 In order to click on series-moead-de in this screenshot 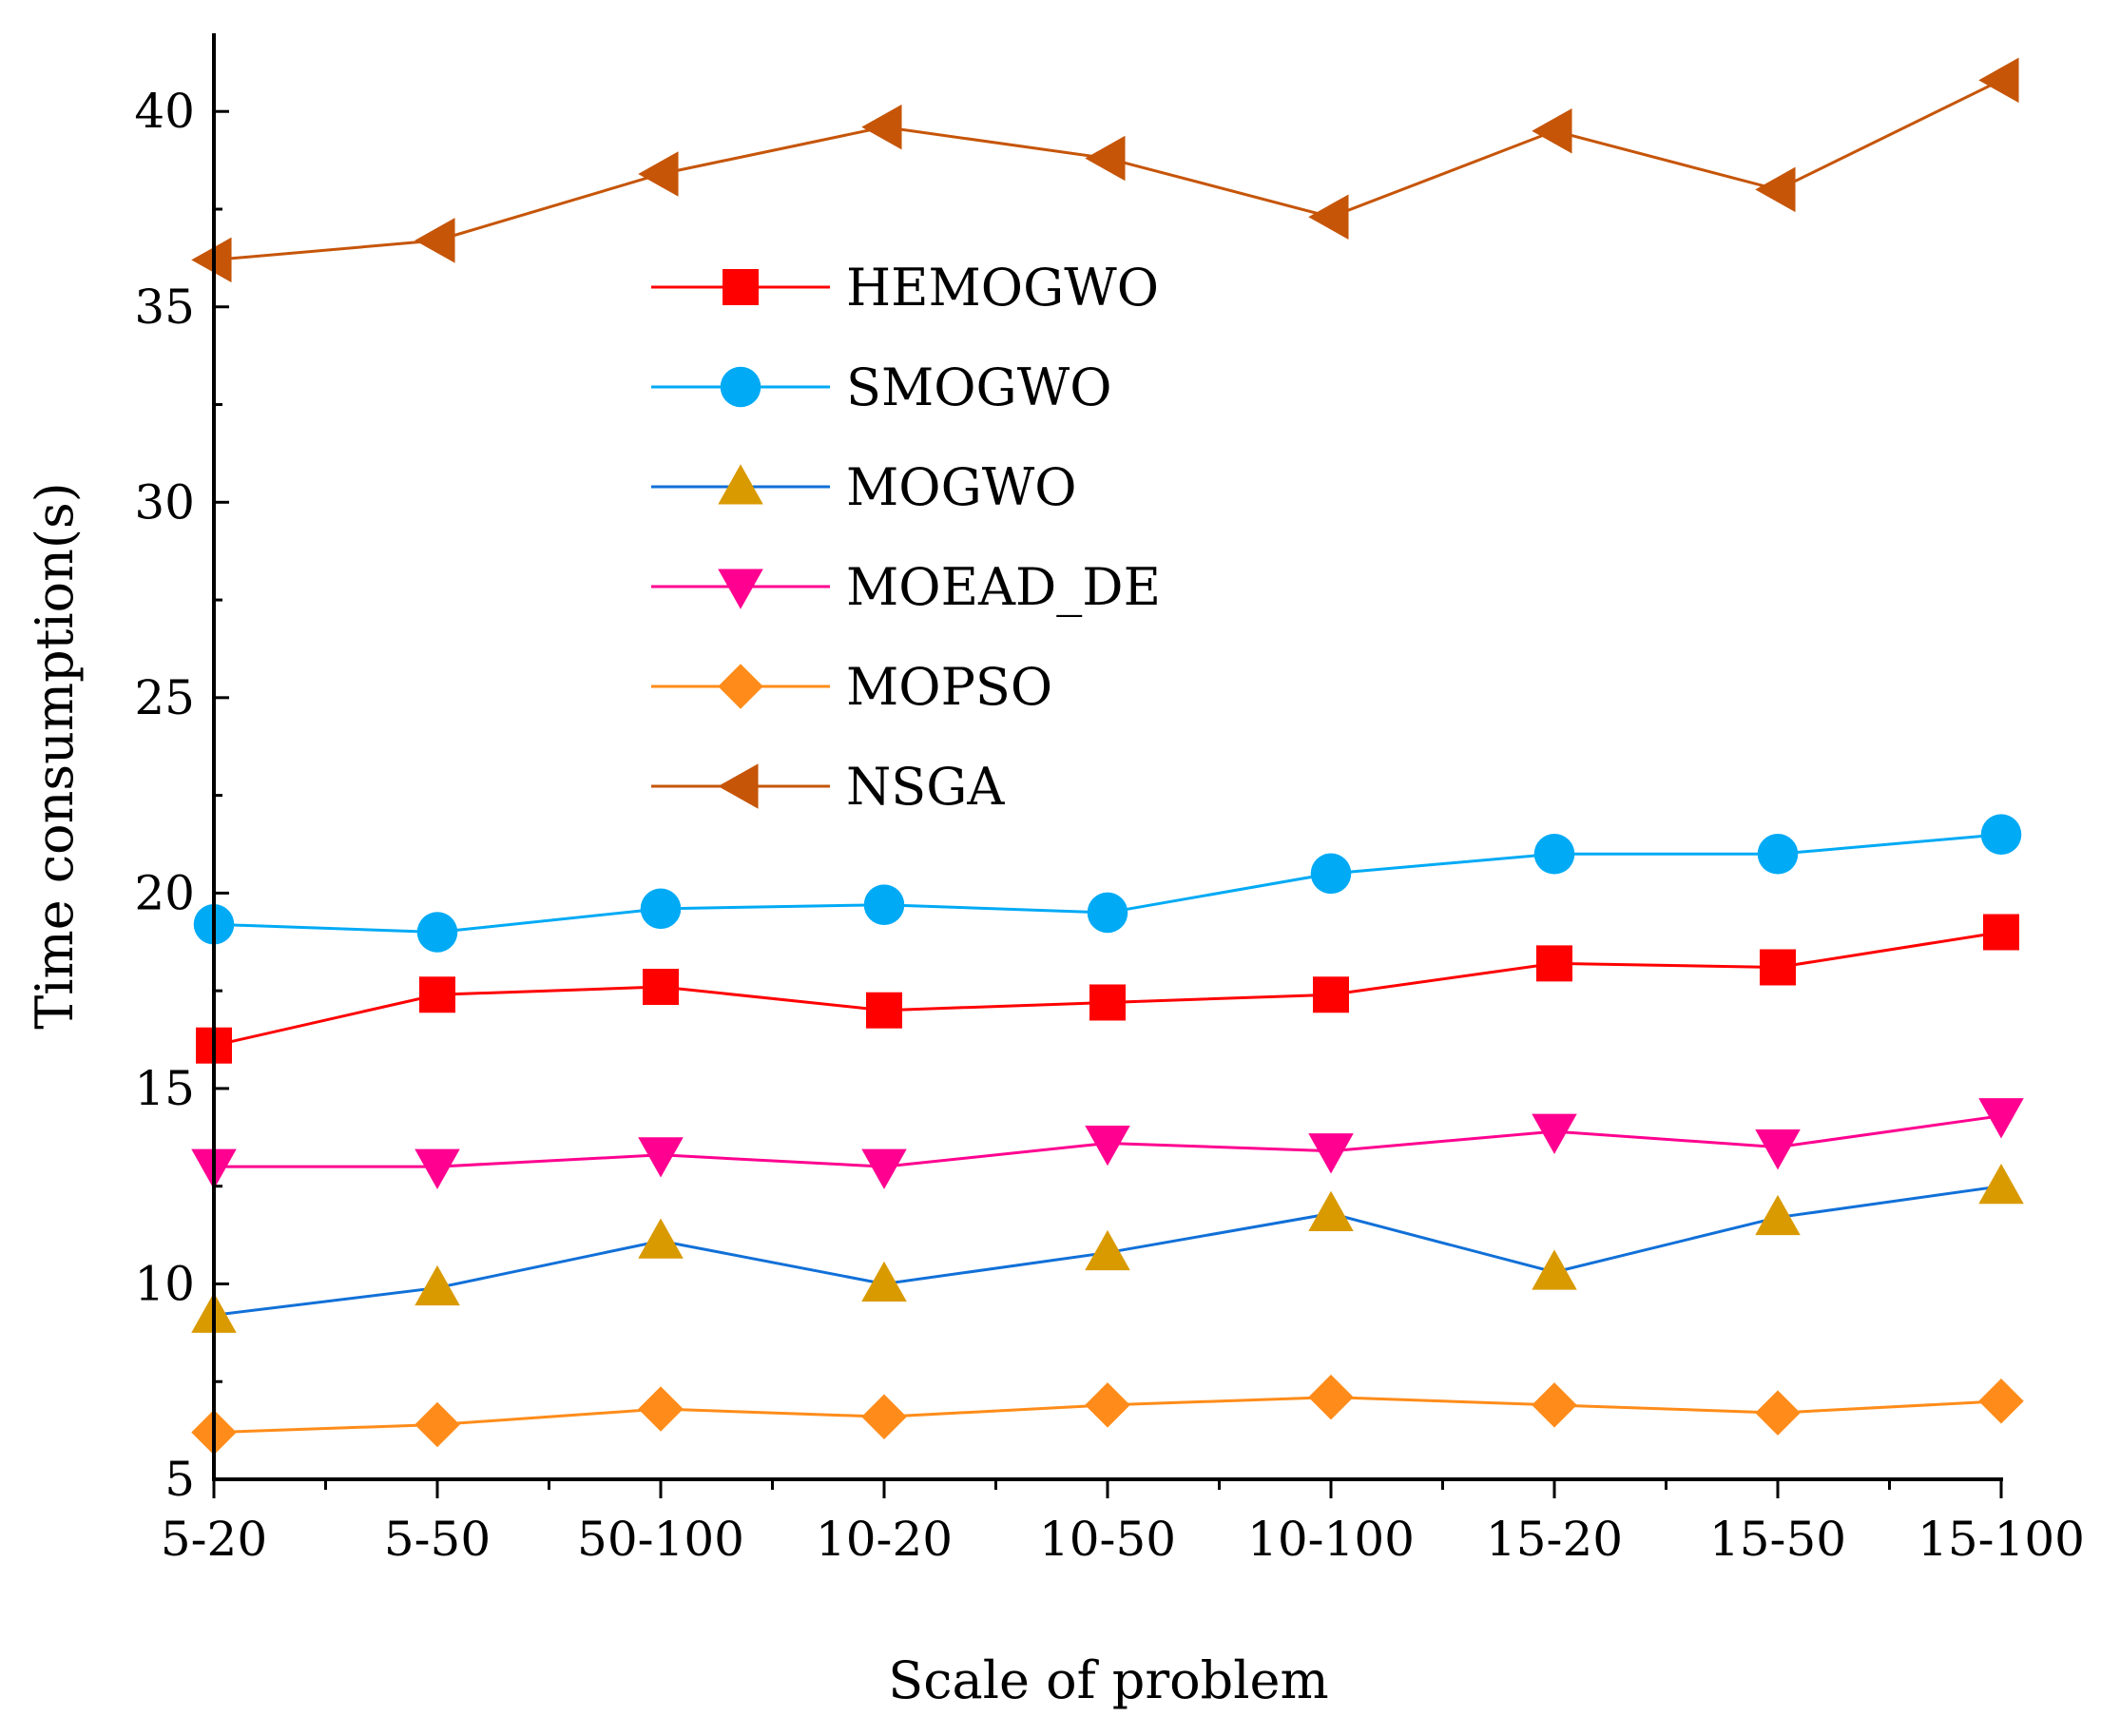, I will do `click(1107, 1144)`.